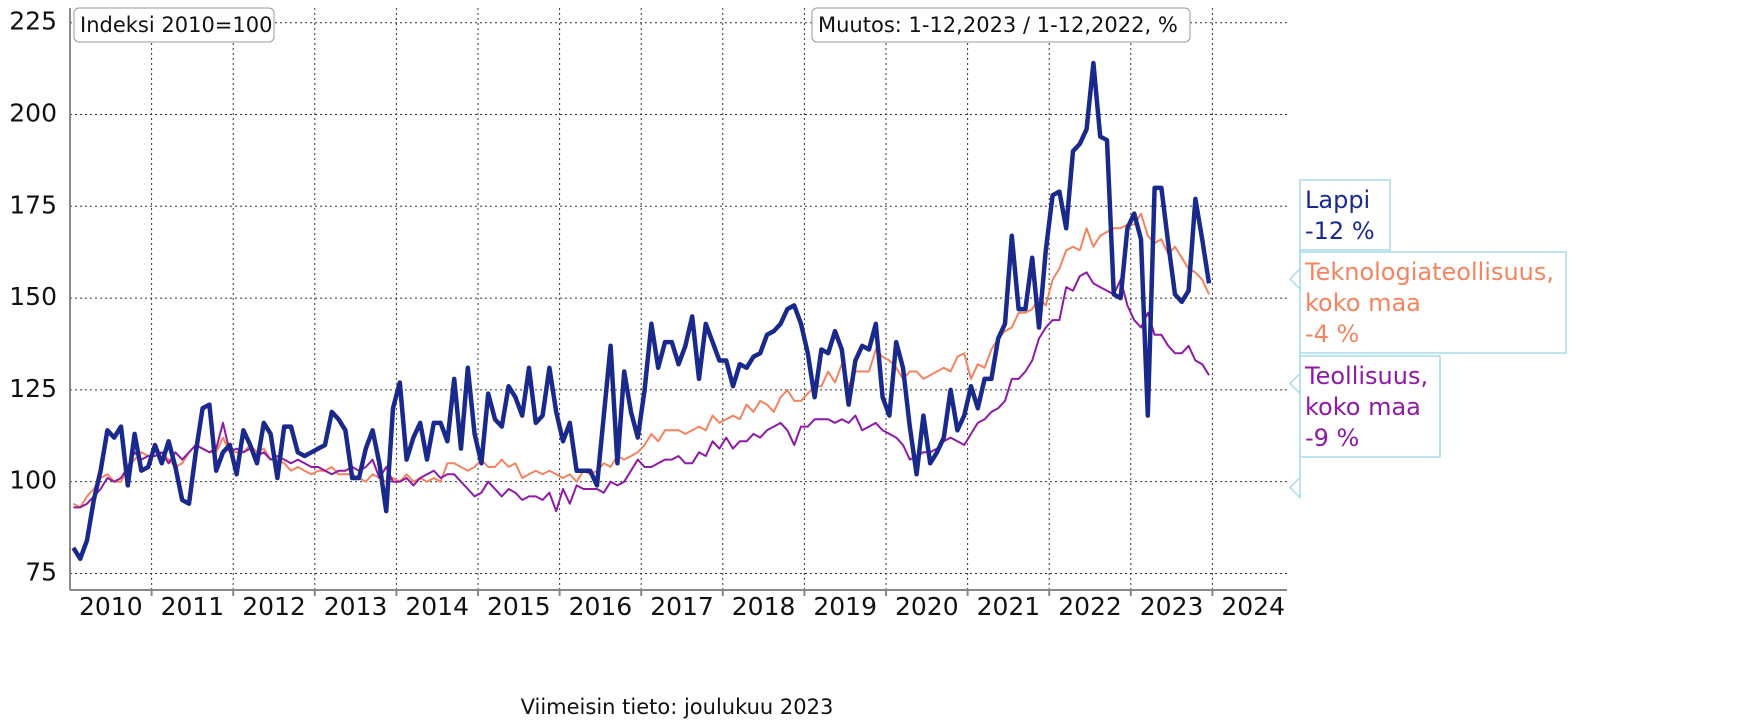 The height and width of the screenshot is (722, 1744). I want to click on x-tick-label: 2023, so click(1172, 606).